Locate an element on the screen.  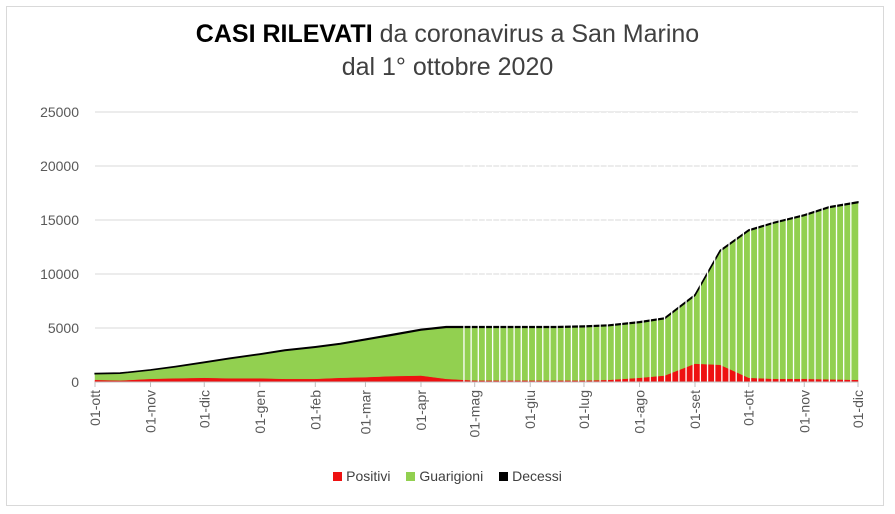
x-tick-label: 01-mar is located at coordinates (365, 412).